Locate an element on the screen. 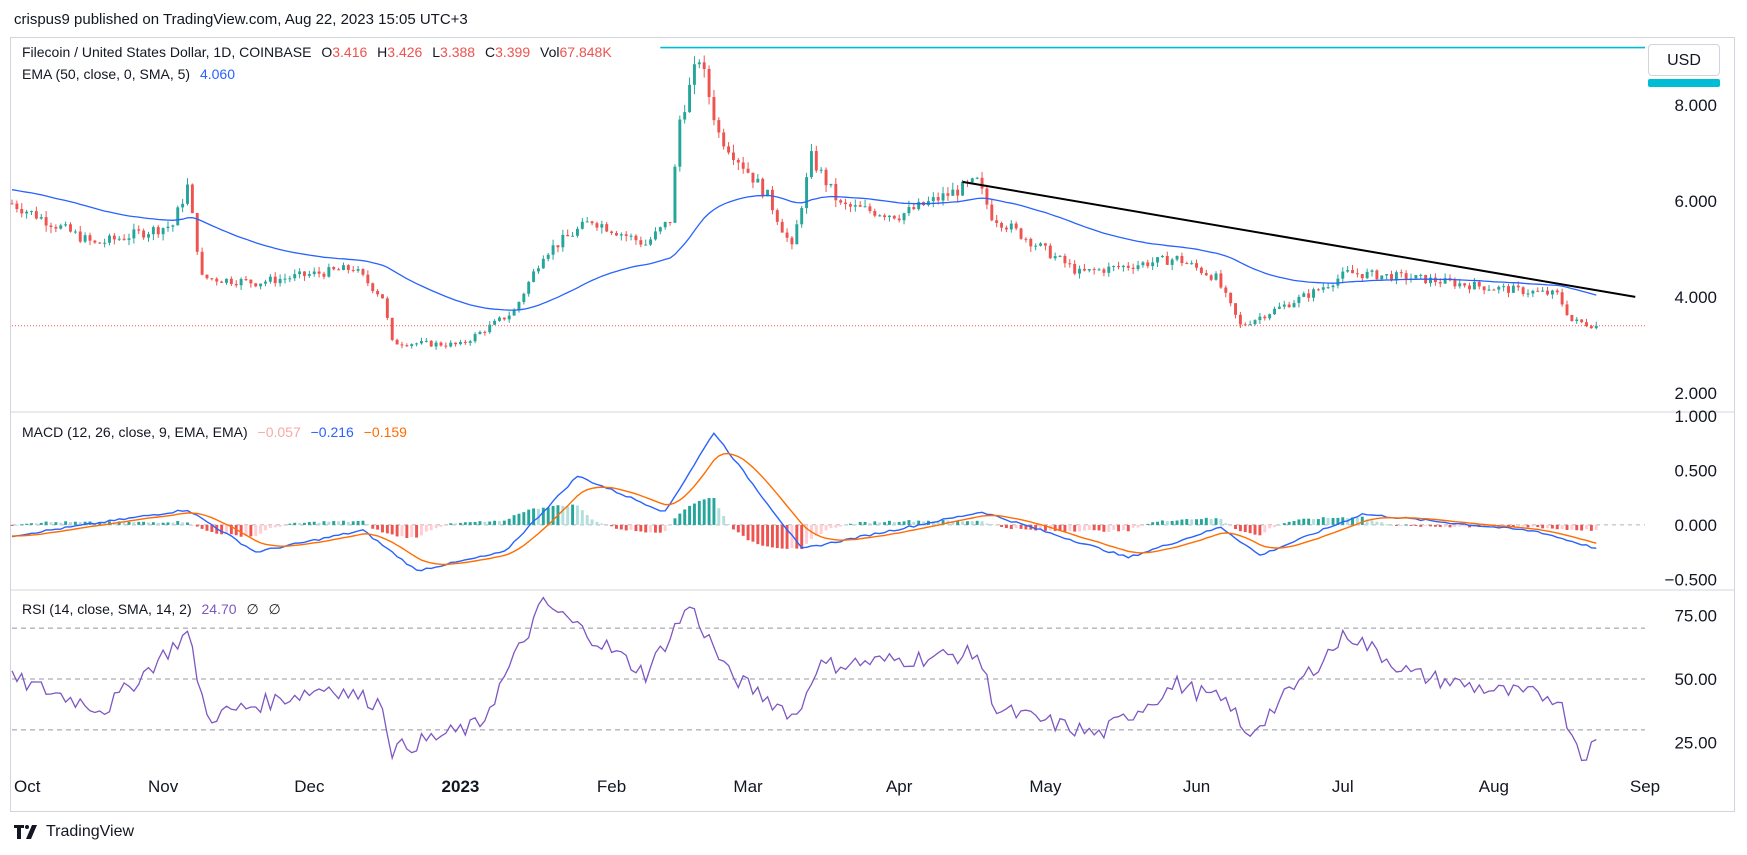 This screenshot has height=855, width=1747. macd-axis-label: 1.000 is located at coordinates (1695, 416).